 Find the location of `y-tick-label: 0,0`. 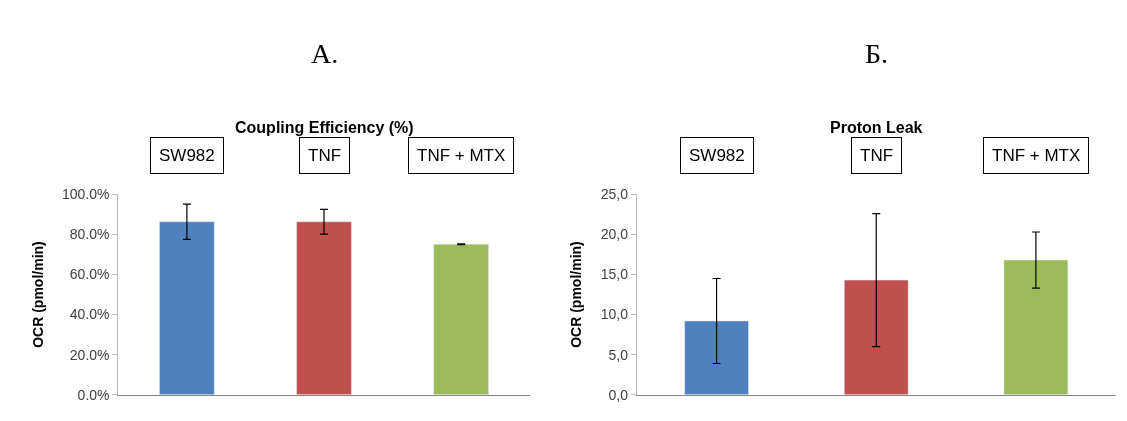

y-tick-label: 0,0 is located at coordinates (618, 394).